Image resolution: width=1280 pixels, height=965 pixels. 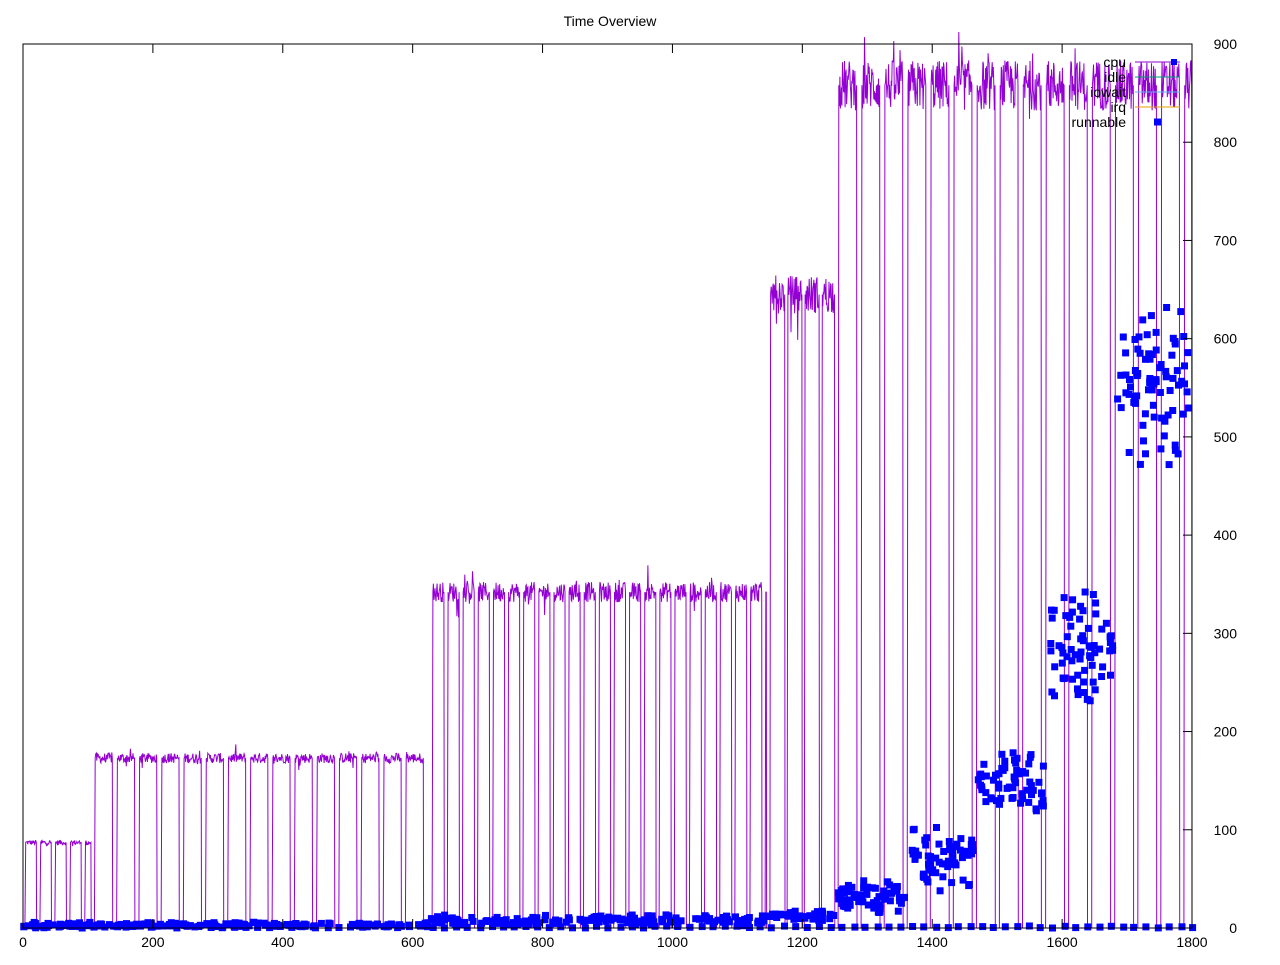 I want to click on chart-title: Time Overview, so click(x=611, y=21).